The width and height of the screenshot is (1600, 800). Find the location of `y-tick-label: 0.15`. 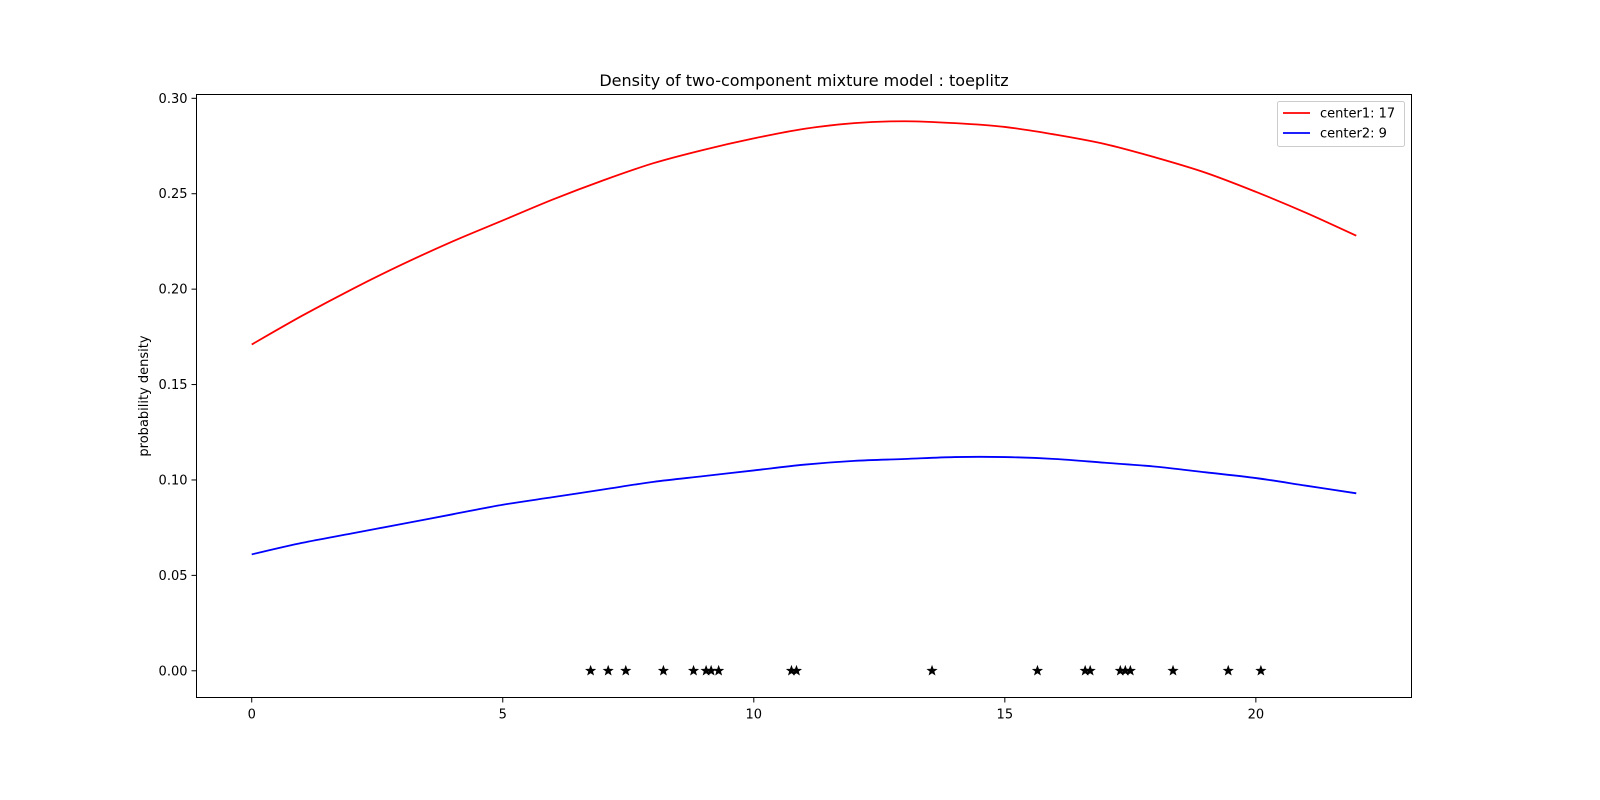

y-tick-label: 0.15 is located at coordinates (173, 385).